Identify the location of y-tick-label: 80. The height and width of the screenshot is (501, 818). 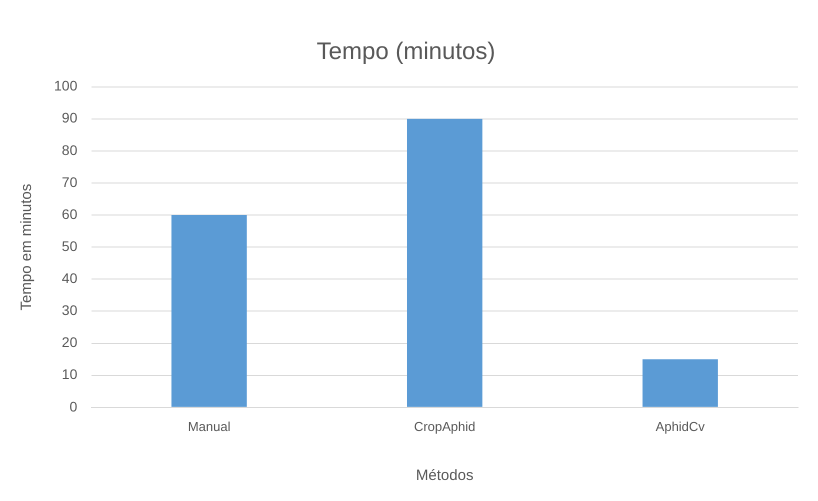
(70, 150).